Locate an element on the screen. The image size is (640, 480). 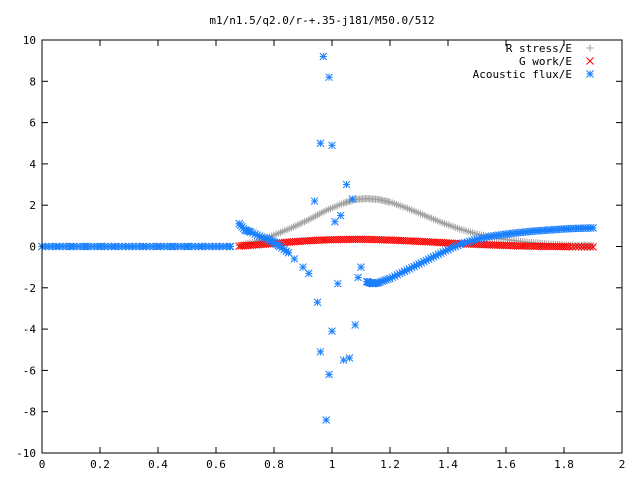
x-tick-label: 2 is located at coordinates (622, 464).